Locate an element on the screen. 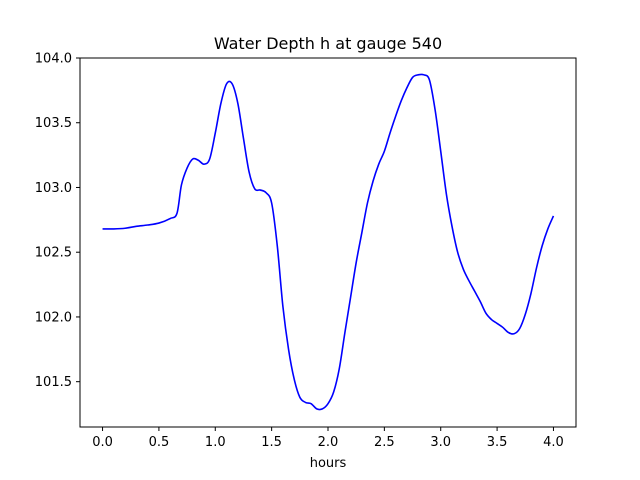 This screenshot has width=640, height=480. y-tick-label: 103.0 is located at coordinates (53, 188).